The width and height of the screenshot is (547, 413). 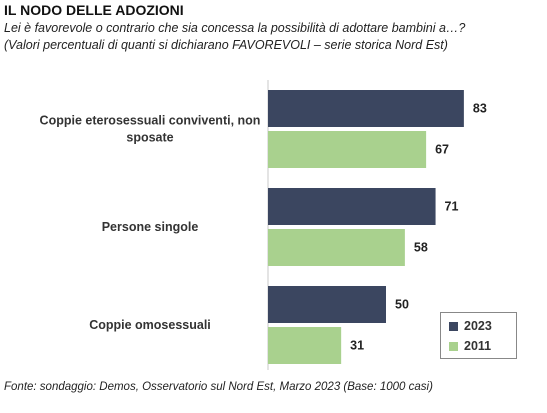 I want to click on legend-item-2023: 2023, so click(x=470, y=326).